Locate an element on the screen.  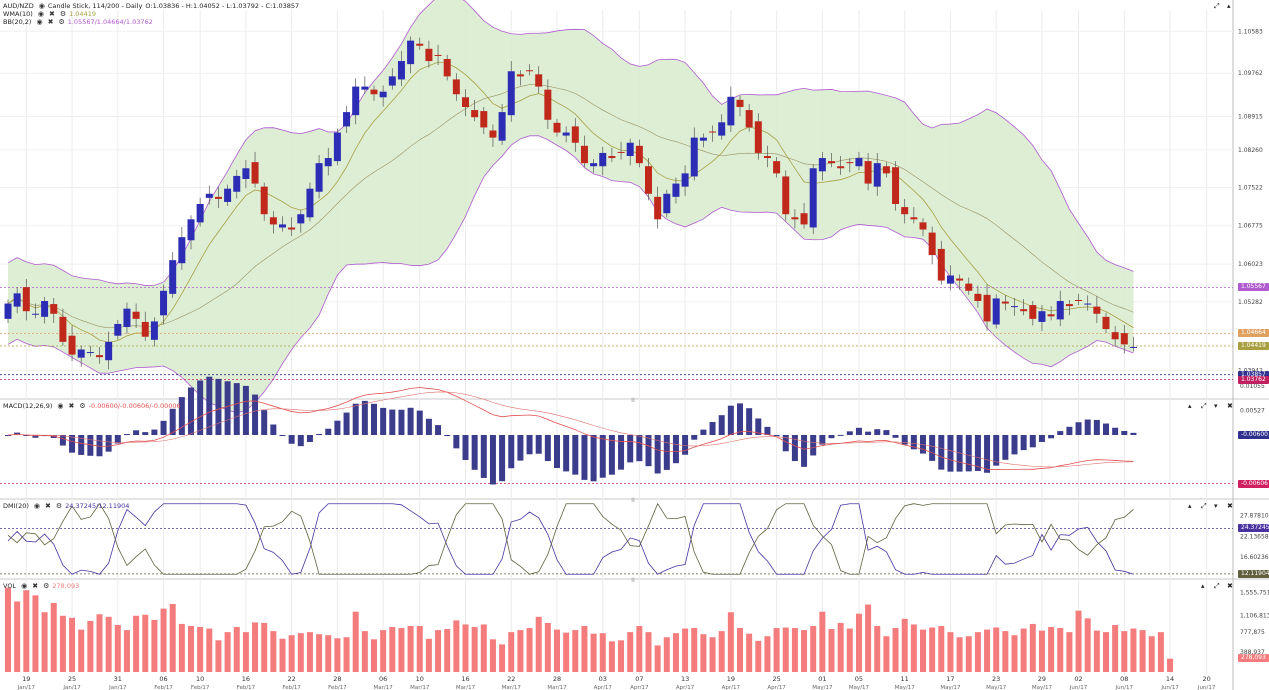
x-tick-day: 20 is located at coordinates (1207, 679).